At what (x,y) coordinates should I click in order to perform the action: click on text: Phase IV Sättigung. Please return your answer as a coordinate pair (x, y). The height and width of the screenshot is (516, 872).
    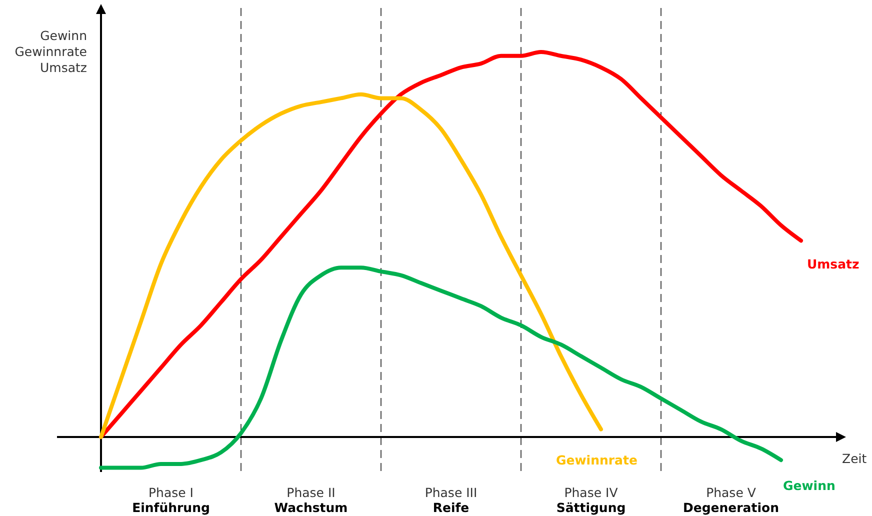
    Looking at the image, I should click on (591, 500).